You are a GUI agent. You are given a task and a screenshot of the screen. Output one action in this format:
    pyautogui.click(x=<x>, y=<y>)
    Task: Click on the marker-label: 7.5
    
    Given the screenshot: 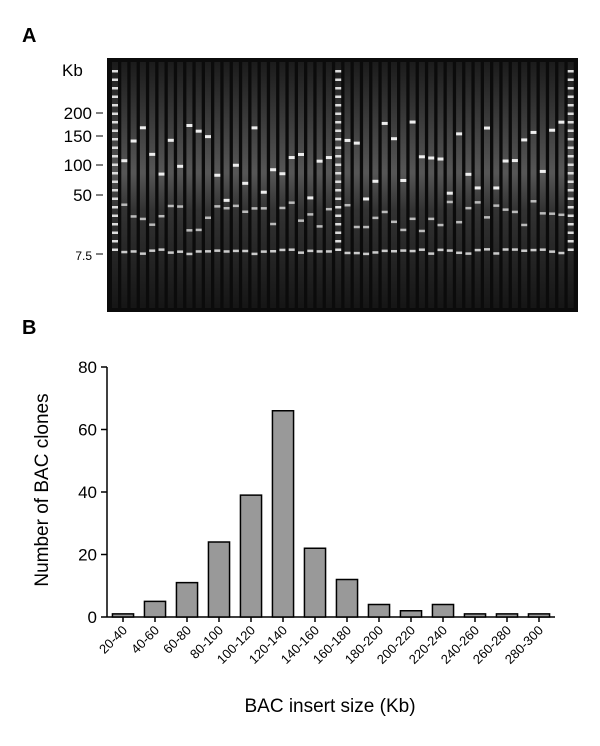 What is the action you would take?
    pyautogui.click(x=83, y=256)
    